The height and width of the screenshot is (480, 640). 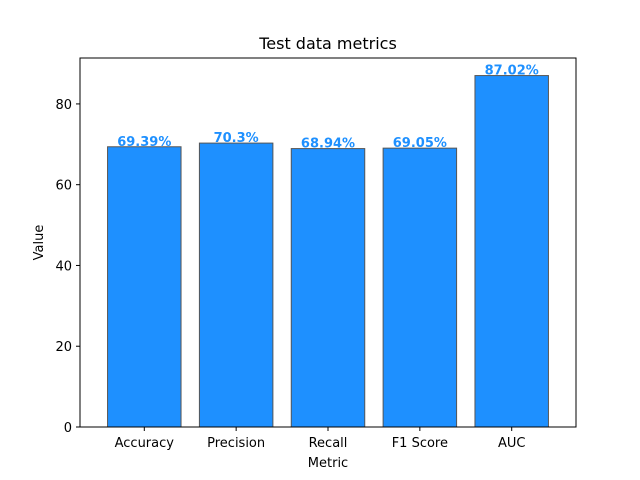 What do you see at coordinates (420, 443) in the screenshot?
I see `x-tick-label: F1 Score` at bounding box center [420, 443].